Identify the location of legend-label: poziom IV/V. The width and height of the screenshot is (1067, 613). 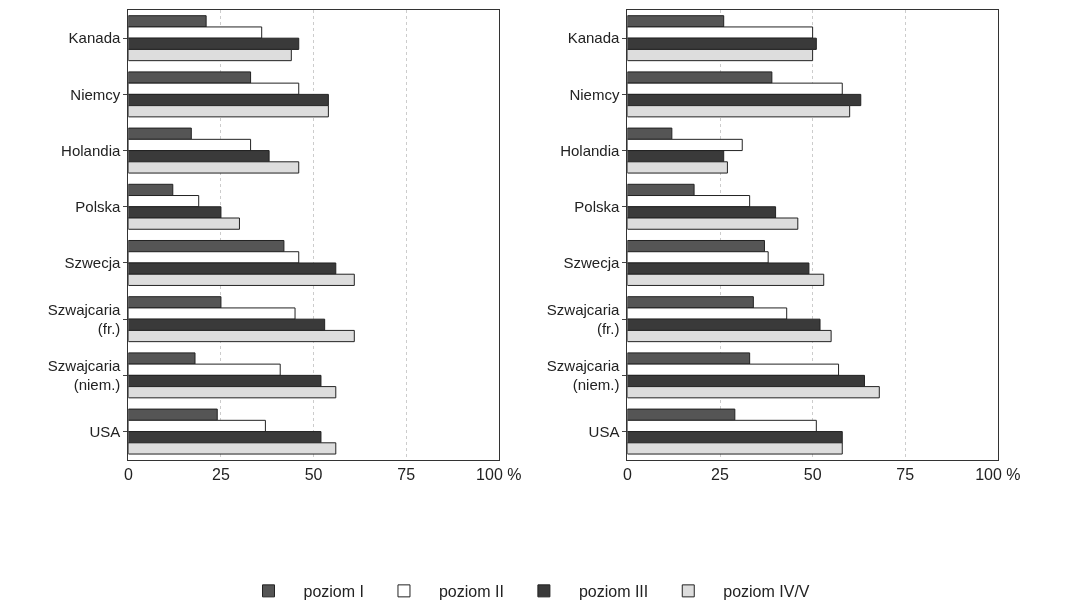
(766, 592).